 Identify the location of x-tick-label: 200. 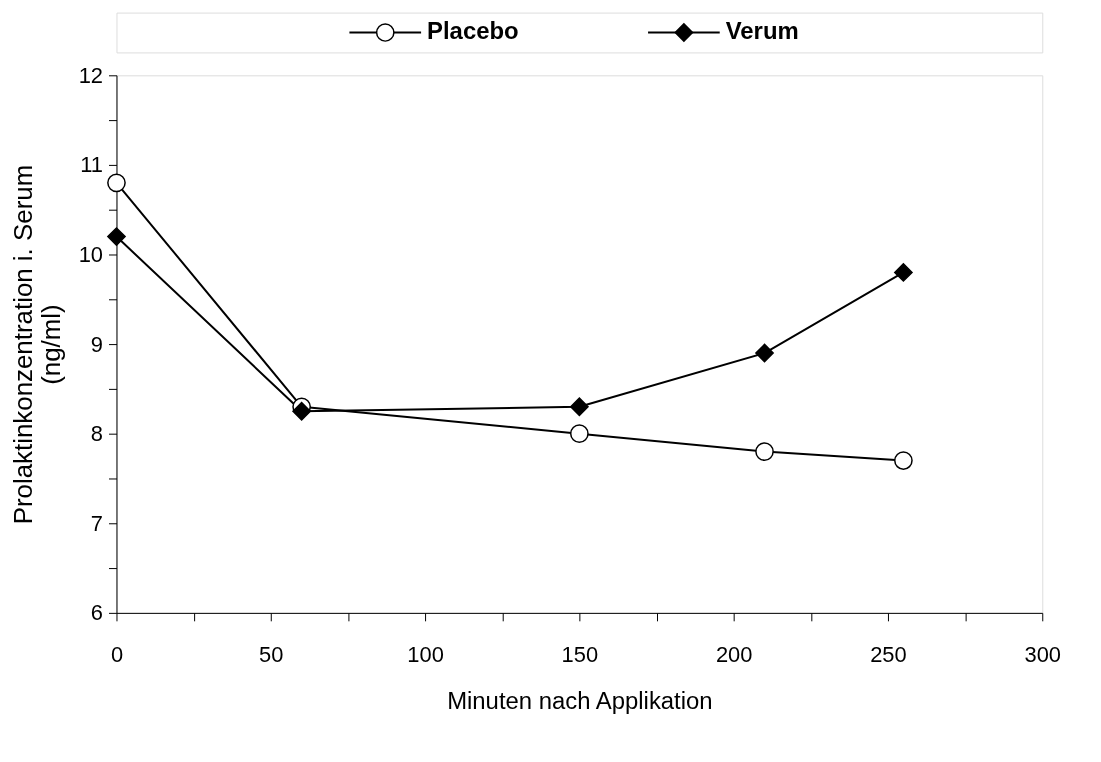
(734, 655).